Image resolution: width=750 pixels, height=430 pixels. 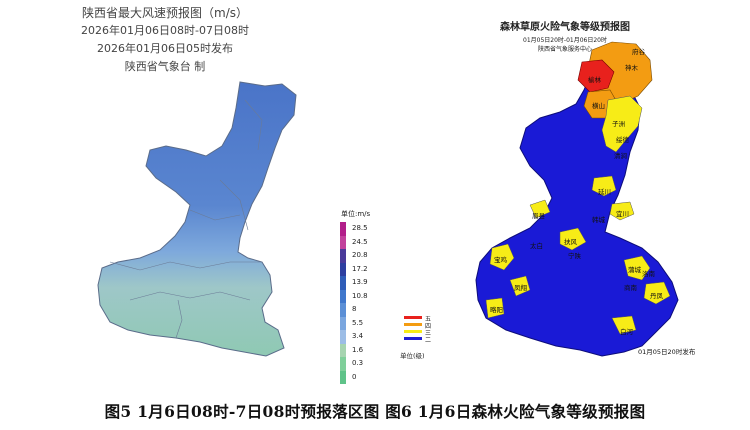 What do you see at coordinates (165, 48) in the screenshot?
I see `wind-map-issued: 2026年01月06日05时发布` at bounding box center [165, 48].